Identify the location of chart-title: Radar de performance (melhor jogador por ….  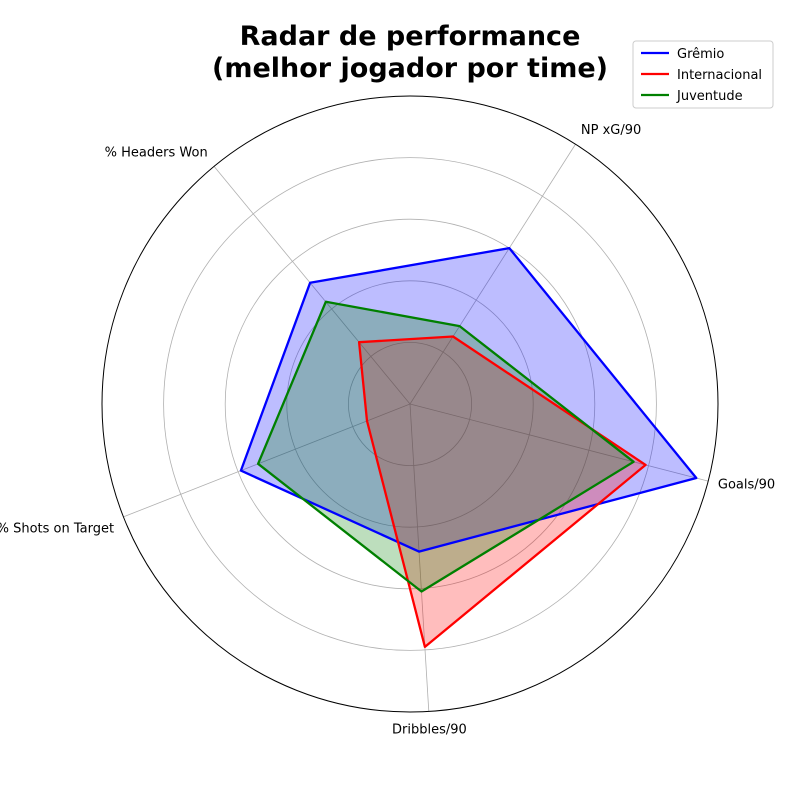
(410, 52).